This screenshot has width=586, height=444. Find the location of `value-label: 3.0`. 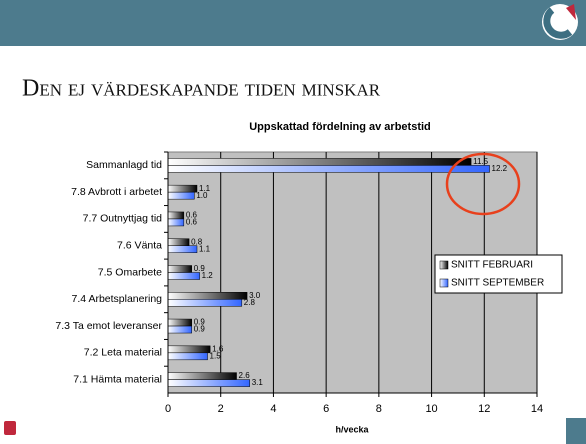

value-label: 3.0 is located at coordinates (255, 295).